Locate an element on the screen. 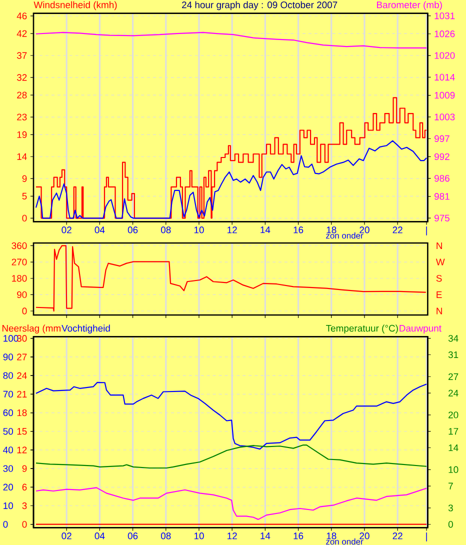  y2-tick-label: 1020 is located at coordinates (444, 55).